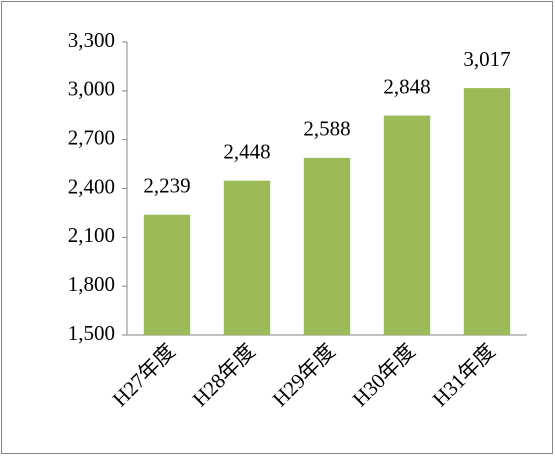  What do you see at coordinates (326, 129) in the screenshot?
I see `data-label: 2,588` at bounding box center [326, 129].